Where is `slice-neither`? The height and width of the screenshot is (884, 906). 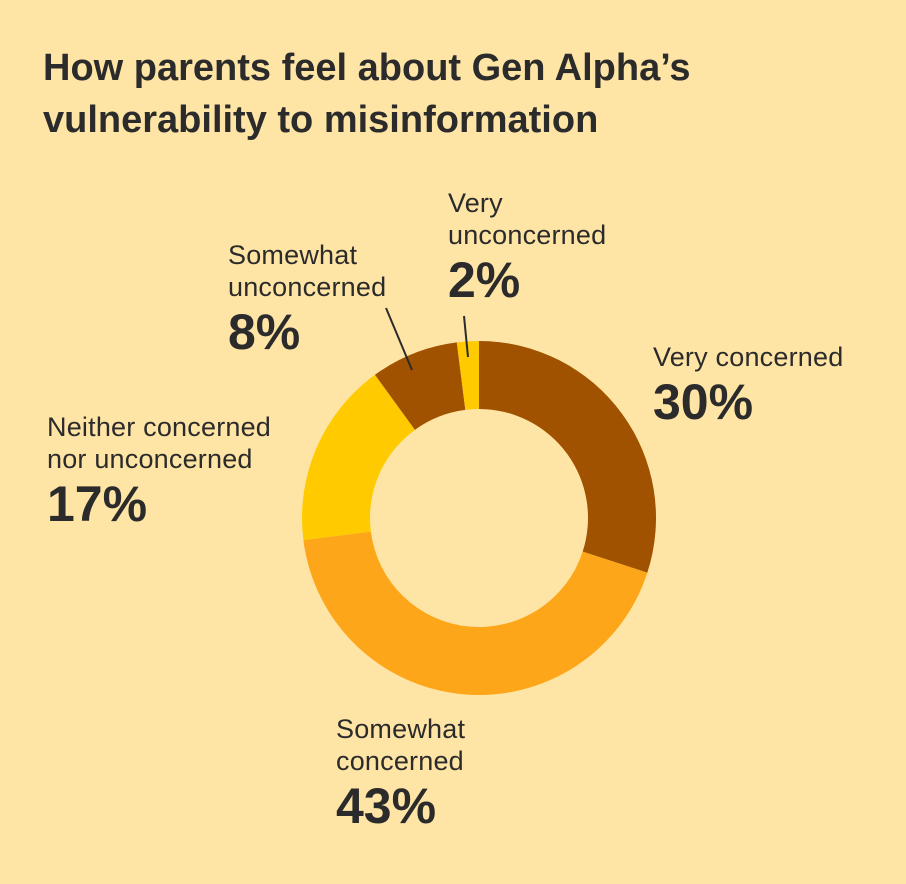 slice-neither is located at coordinates (358, 457).